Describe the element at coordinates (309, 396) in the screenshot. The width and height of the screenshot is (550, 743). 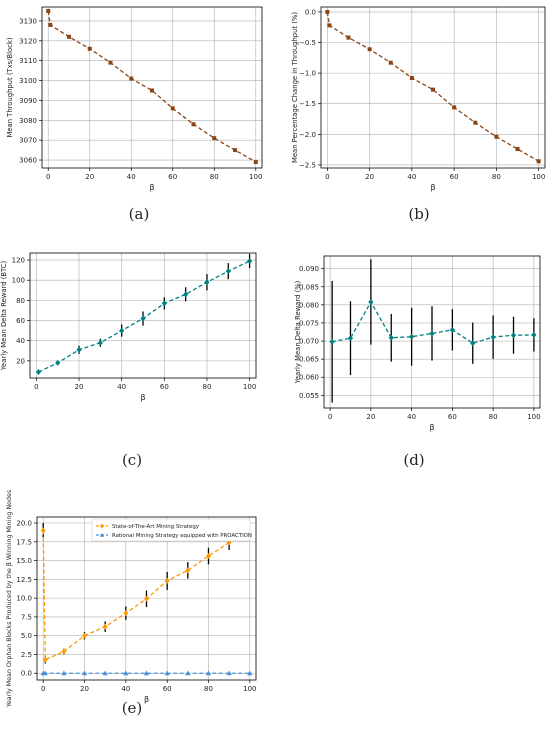
I see `y-tick-label: 0.055` at that location.